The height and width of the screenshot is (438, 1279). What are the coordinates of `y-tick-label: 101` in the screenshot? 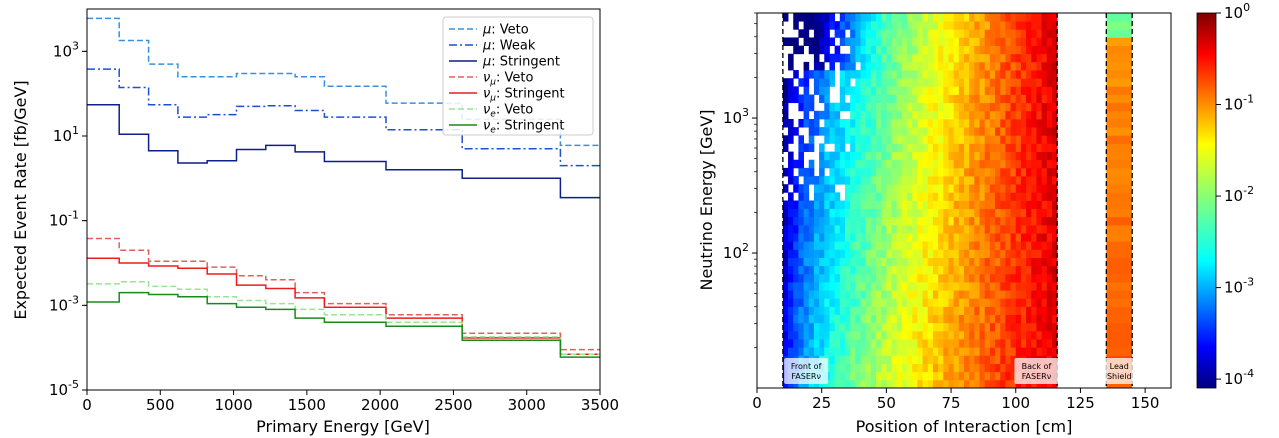 It's located at (66, 134).